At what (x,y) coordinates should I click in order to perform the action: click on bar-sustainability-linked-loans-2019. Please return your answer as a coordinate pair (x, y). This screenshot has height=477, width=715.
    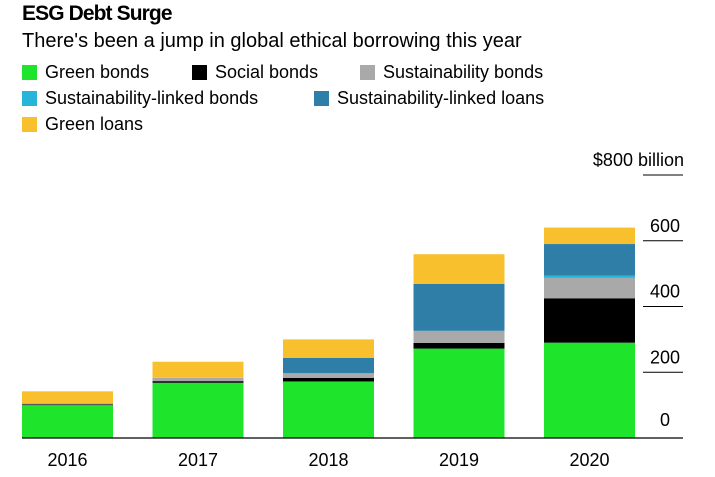
    Looking at the image, I should click on (459, 307).